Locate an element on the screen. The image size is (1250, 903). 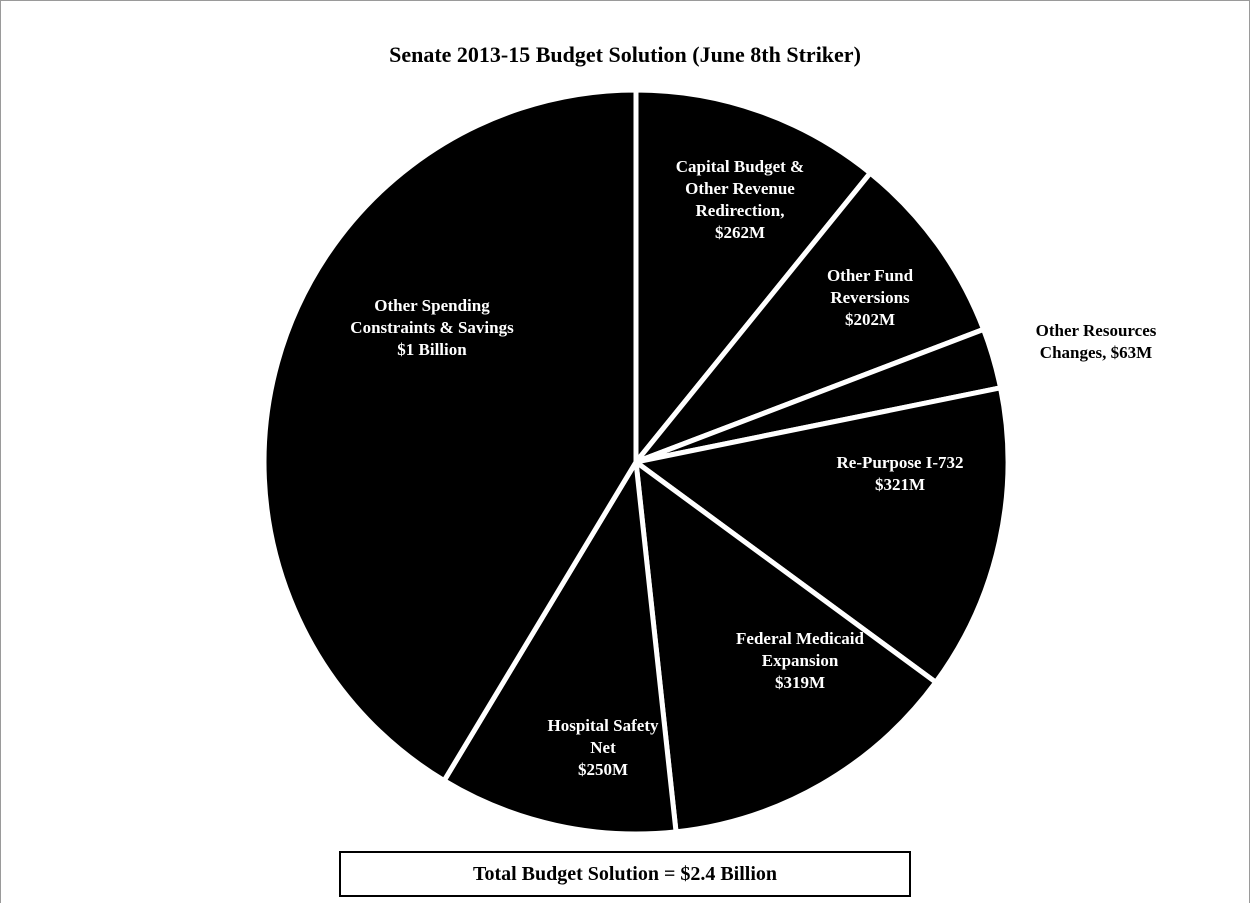
slice-label-6: Hospital Safety Net $250M is located at coordinates (603, 748).